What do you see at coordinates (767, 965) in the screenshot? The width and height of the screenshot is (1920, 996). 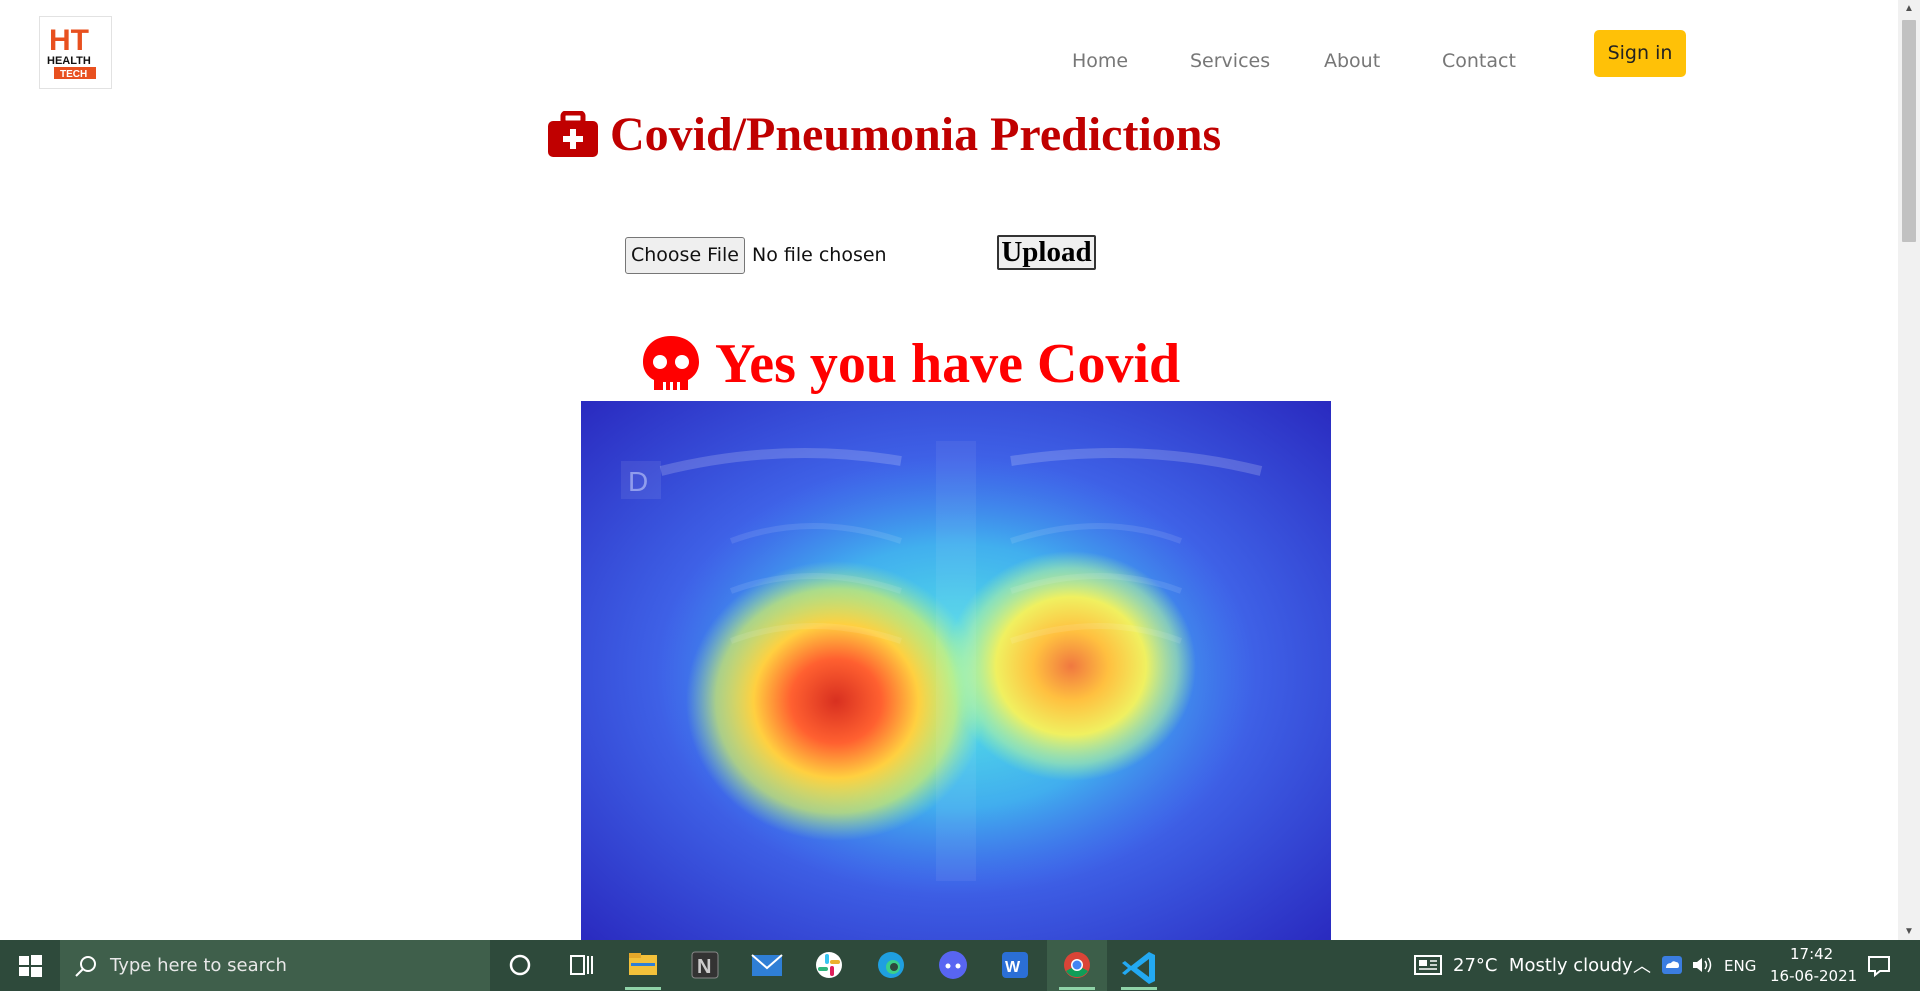 I see `mail-icon` at bounding box center [767, 965].